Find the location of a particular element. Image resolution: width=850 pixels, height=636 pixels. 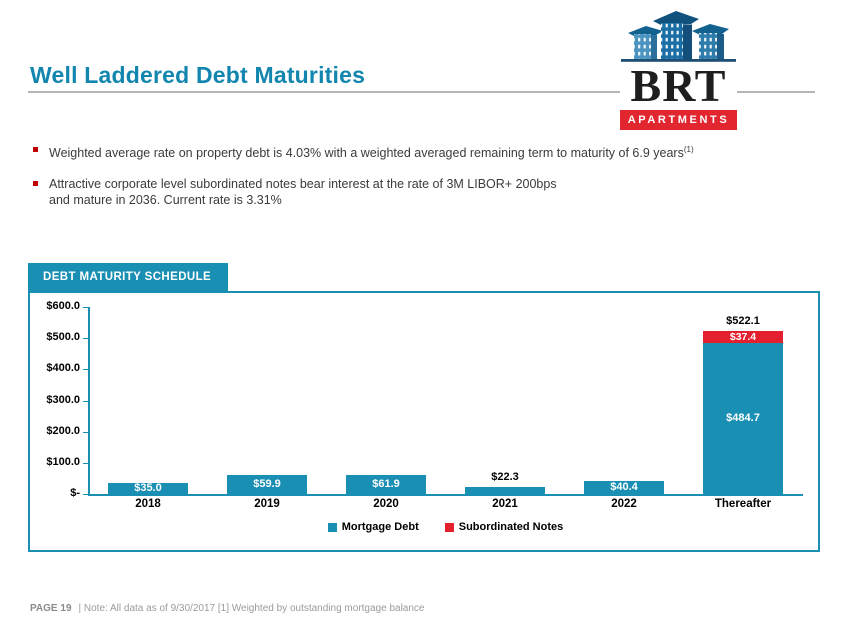

legend-label: Subordinated Notes is located at coordinates (511, 527).